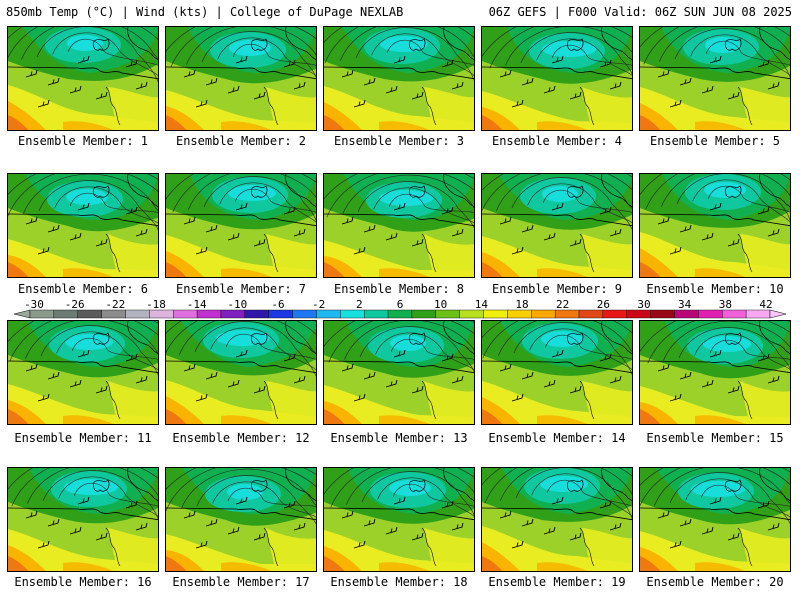 This screenshot has width=800, height=600. Describe the element at coordinates (643, 304) in the screenshot. I see `colorbar-tick-label: 30` at that location.